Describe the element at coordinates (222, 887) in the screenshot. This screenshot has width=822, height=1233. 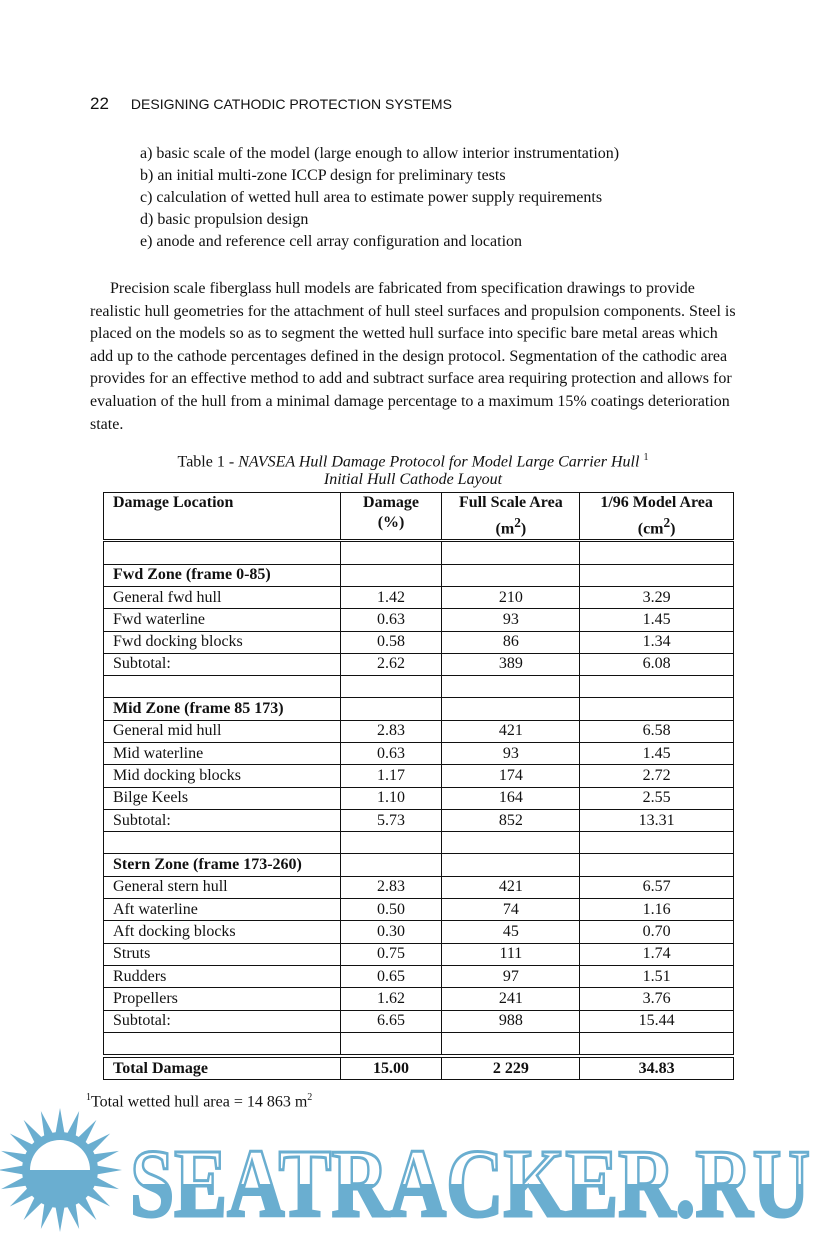
I see `table-cell: General stern hull` at that location.